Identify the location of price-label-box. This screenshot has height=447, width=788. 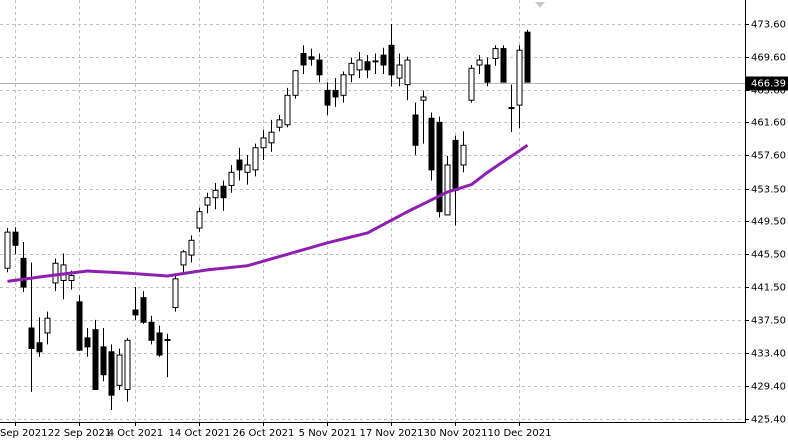
(767, 83).